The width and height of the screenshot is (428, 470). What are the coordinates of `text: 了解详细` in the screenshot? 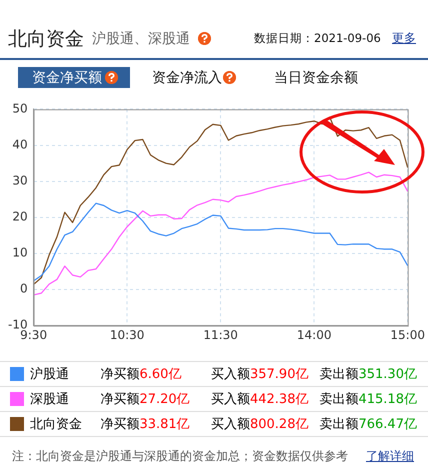 It's located at (390, 456).